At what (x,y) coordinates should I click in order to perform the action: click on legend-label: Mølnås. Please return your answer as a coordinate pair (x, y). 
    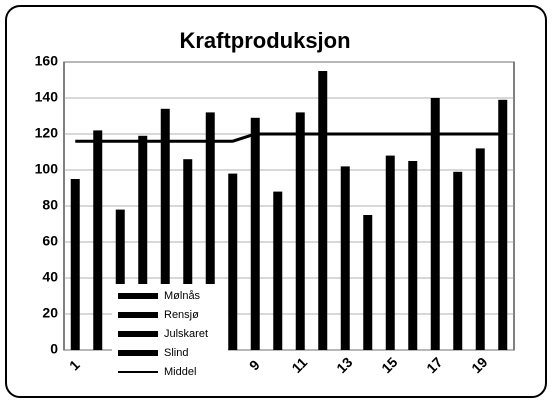
    Looking at the image, I should click on (182, 296).